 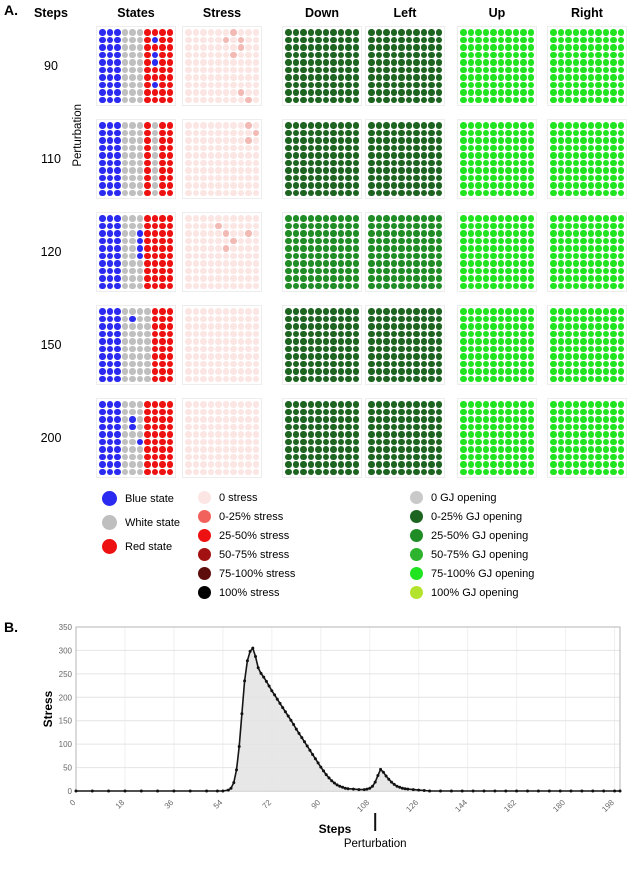 What do you see at coordinates (475, 592) in the screenshot?
I see `legend-label: 100% GJ opening` at bounding box center [475, 592].